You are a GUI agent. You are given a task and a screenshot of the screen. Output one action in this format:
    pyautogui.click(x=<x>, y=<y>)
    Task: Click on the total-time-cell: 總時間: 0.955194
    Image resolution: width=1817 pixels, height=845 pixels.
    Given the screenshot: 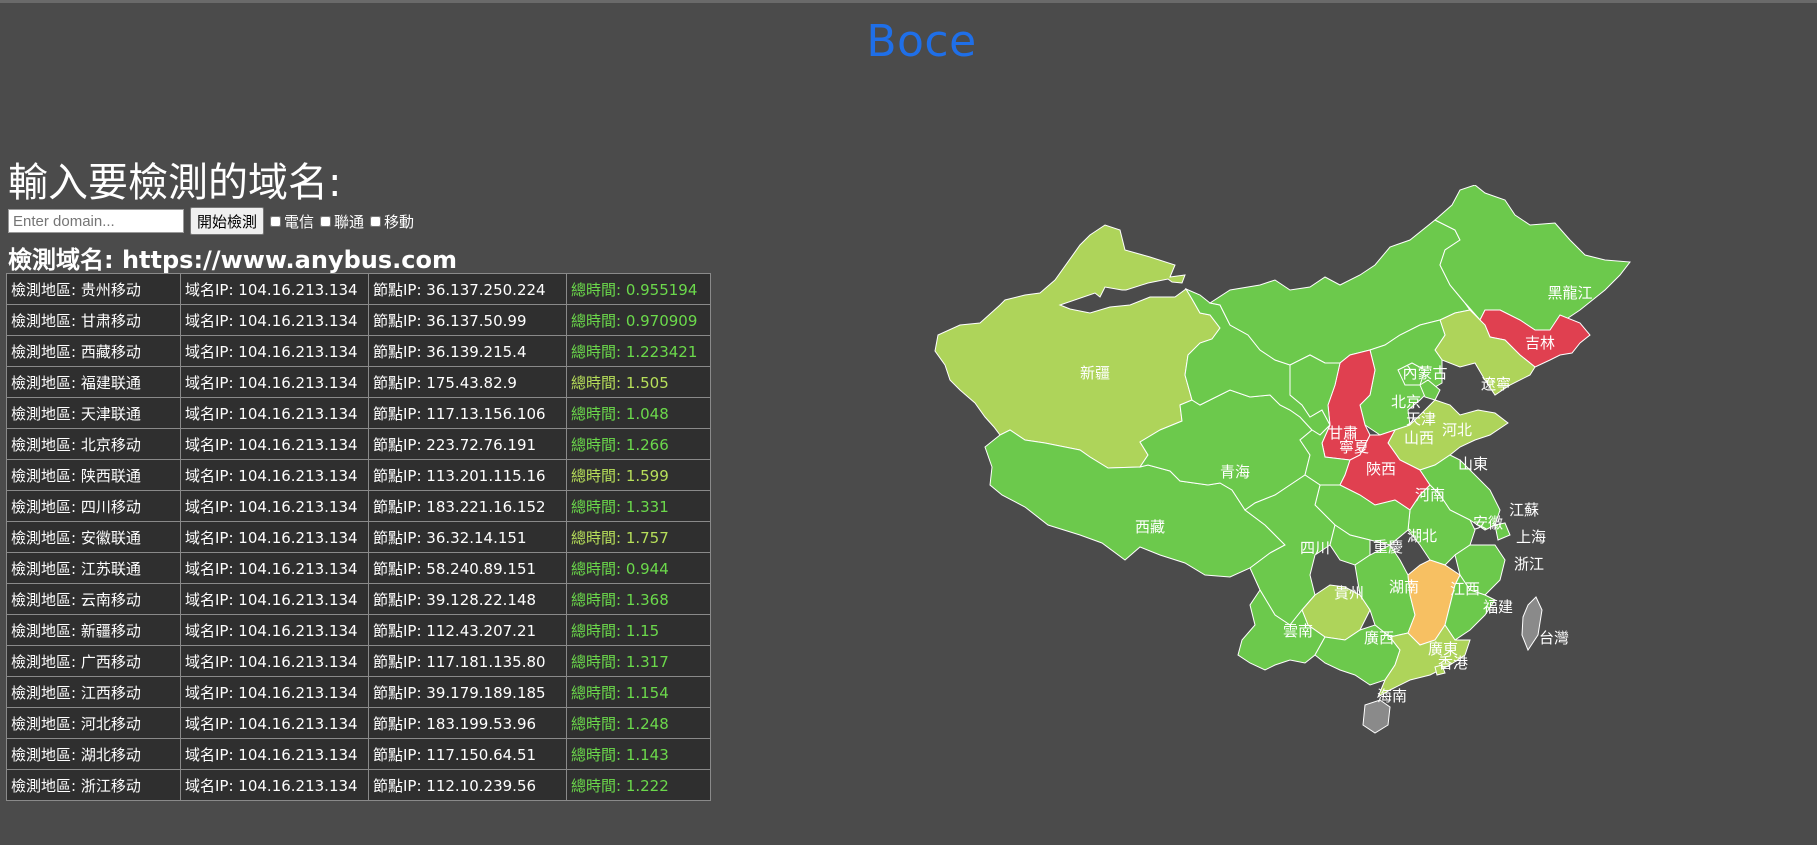 What is the action you would take?
    pyautogui.click(x=638, y=289)
    